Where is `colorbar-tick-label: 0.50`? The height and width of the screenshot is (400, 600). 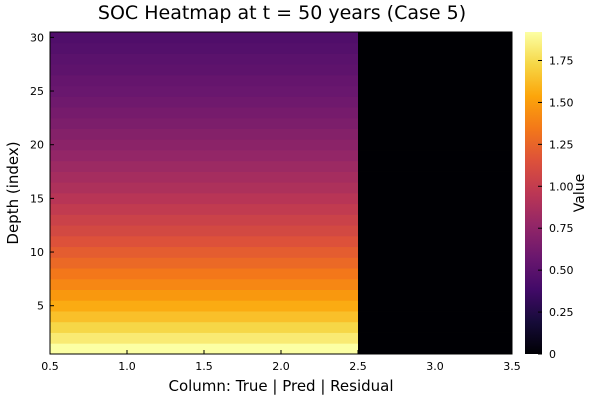 colorbar-tick-label: 0.50 is located at coordinates (561, 270).